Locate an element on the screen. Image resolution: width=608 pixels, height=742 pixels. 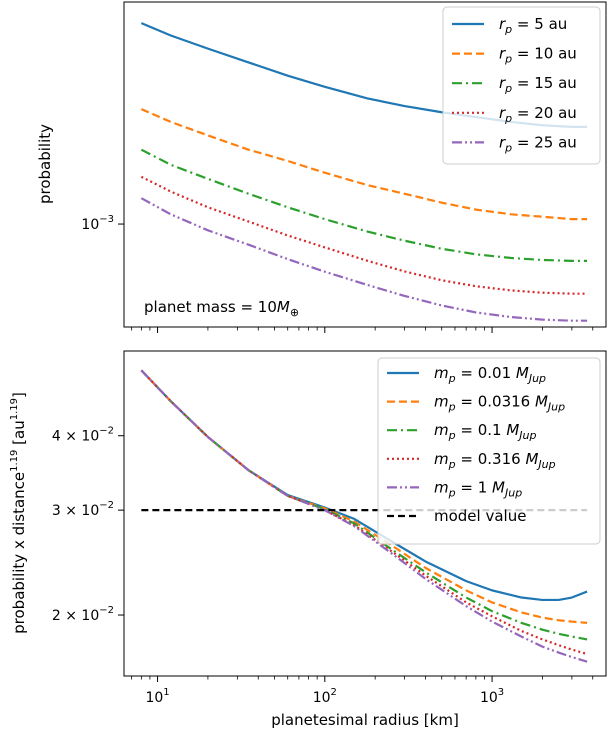
legend-entry-1: mp = 0.0316 MJup is located at coordinates (499, 403).